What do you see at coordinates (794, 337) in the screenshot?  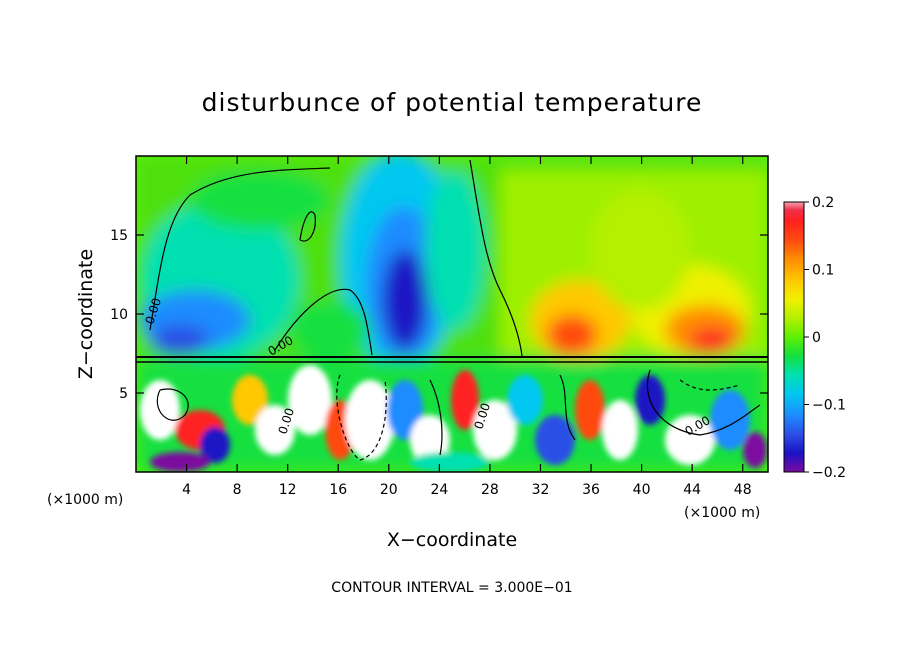 I see `colorbar-gradient` at bounding box center [794, 337].